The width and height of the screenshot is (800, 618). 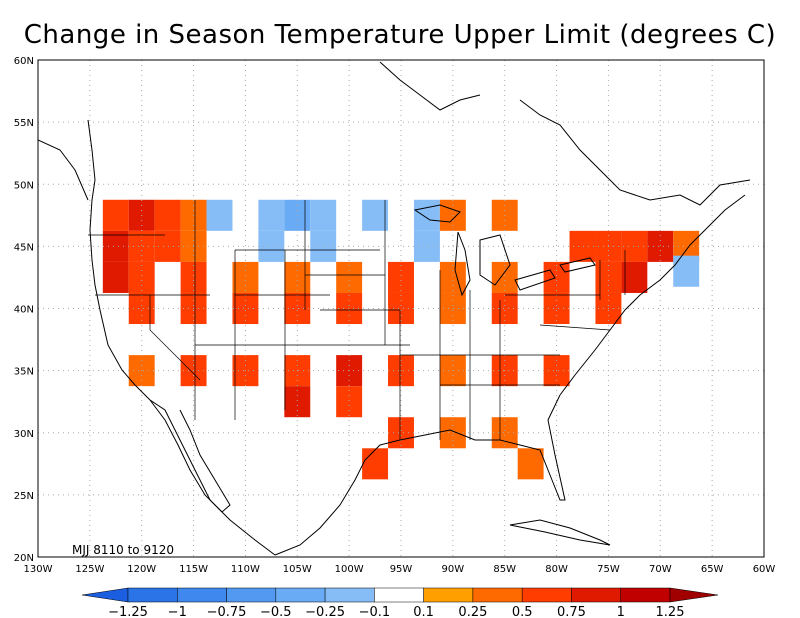 What do you see at coordinates (24, 61) in the screenshot?
I see `lat-tick-label: 60N` at bounding box center [24, 61].